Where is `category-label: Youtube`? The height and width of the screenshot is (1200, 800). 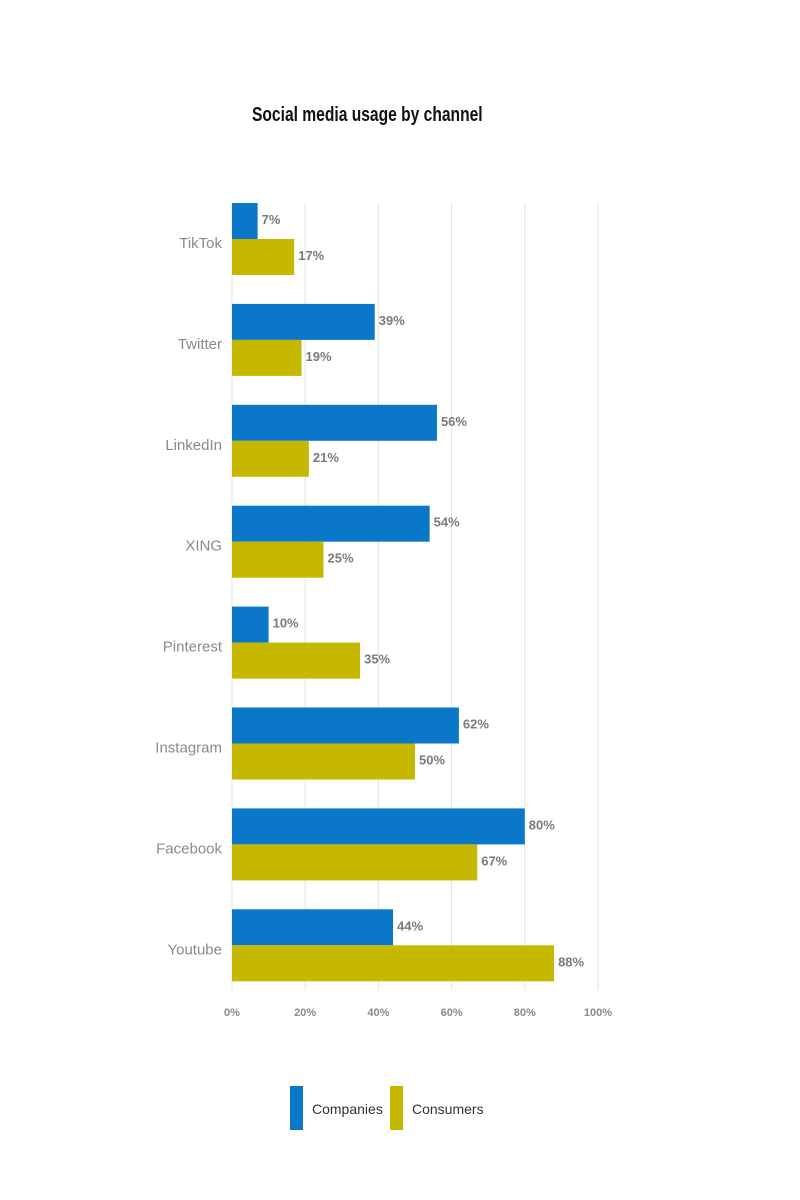 category-label: Youtube is located at coordinates (194, 949).